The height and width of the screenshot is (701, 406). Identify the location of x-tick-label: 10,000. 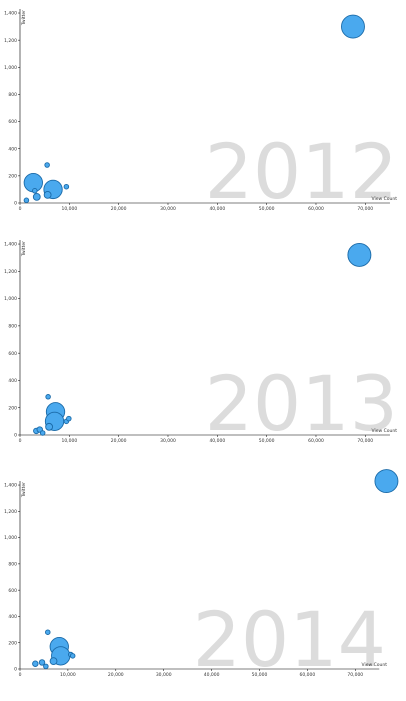
(69, 441).